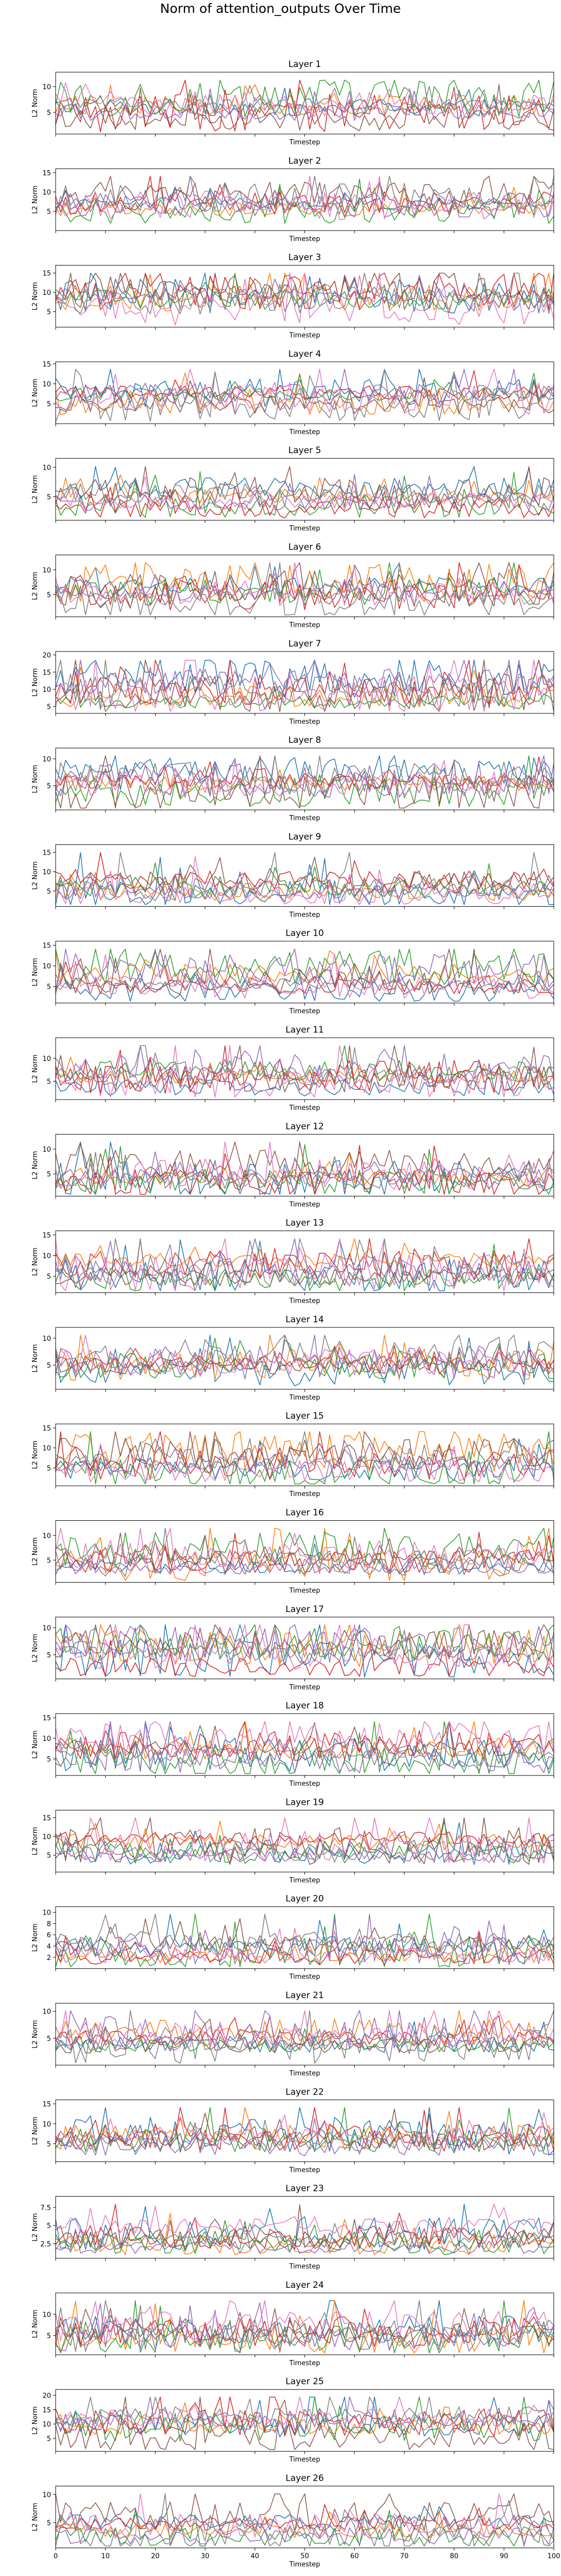  I want to click on subplot-layer-1: Layer 1 5 10 Timestep L2 Norm, so click(292, 103).